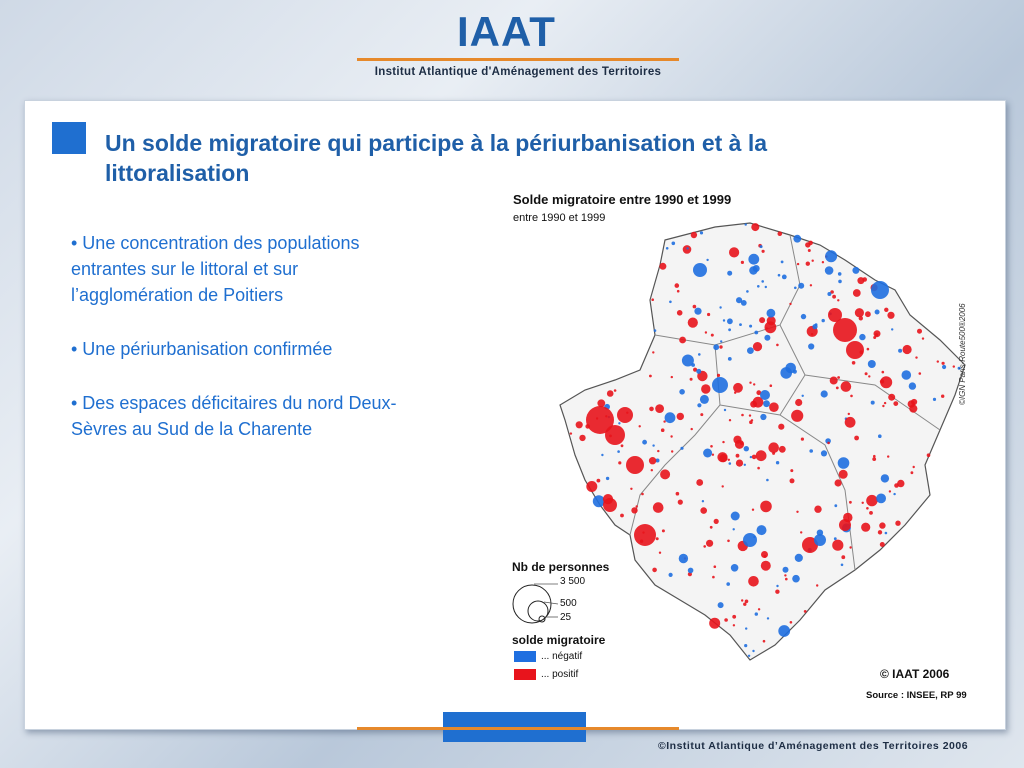 The image size is (1024, 768). What do you see at coordinates (559, 218) in the screenshot?
I see `map-subtitle: entre 1990 et 1999` at bounding box center [559, 218].